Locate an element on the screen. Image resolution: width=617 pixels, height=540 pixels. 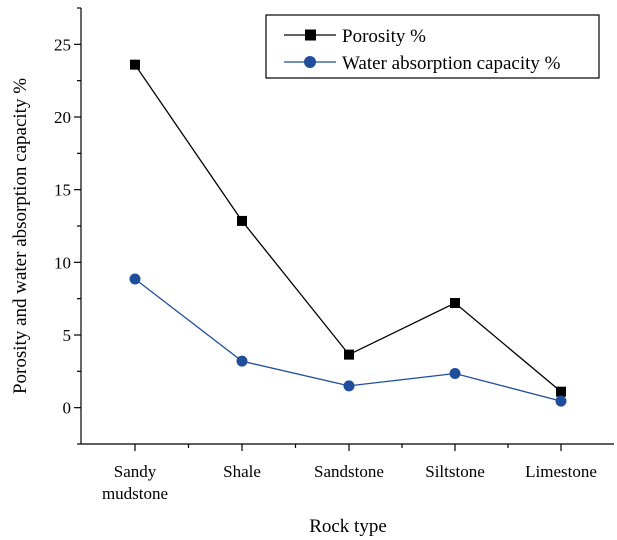
legend-label: Water absorption capacity % is located at coordinates (451, 63).